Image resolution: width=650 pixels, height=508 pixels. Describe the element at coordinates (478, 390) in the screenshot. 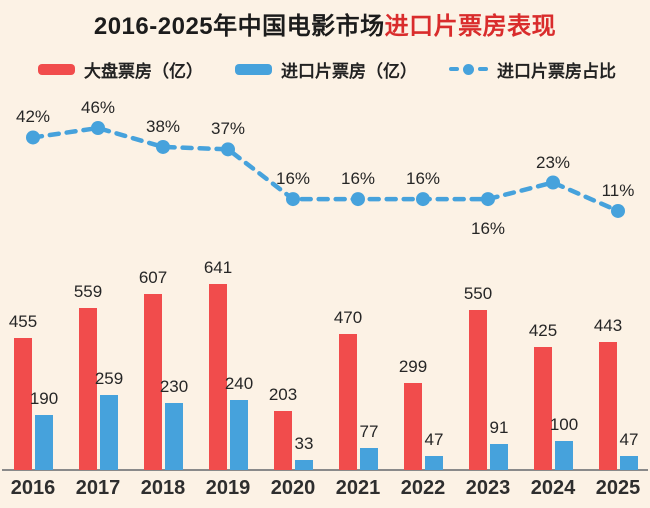

I see `total-box-office-bar-2023` at that location.